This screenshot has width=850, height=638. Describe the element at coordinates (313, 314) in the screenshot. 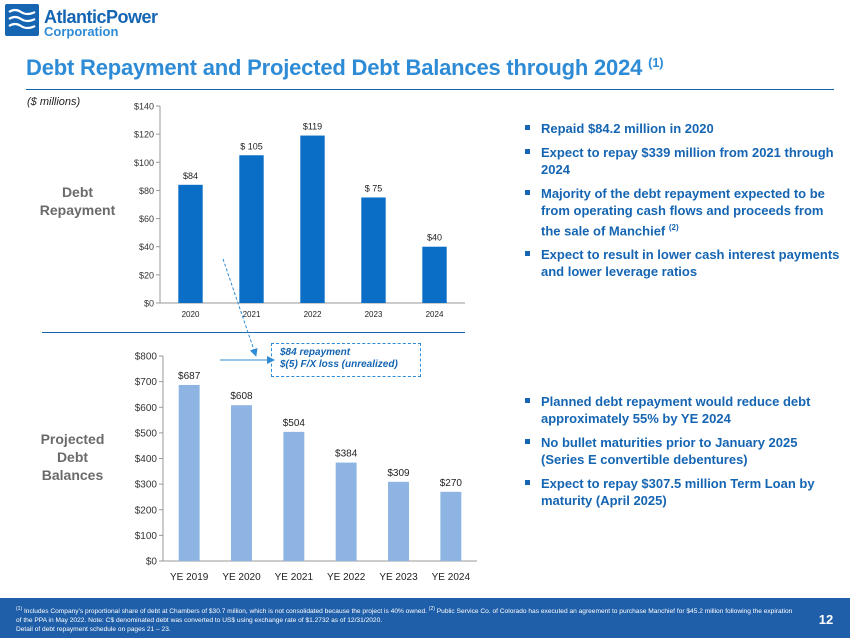

I see `x-tick-label: 2022` at that location.